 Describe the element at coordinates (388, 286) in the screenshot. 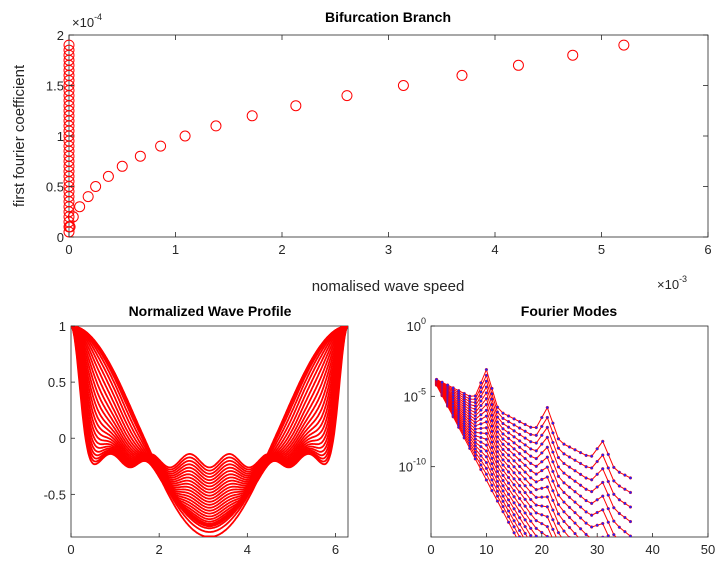

I see `x-axis-label: nomalised wave speed` at that location.